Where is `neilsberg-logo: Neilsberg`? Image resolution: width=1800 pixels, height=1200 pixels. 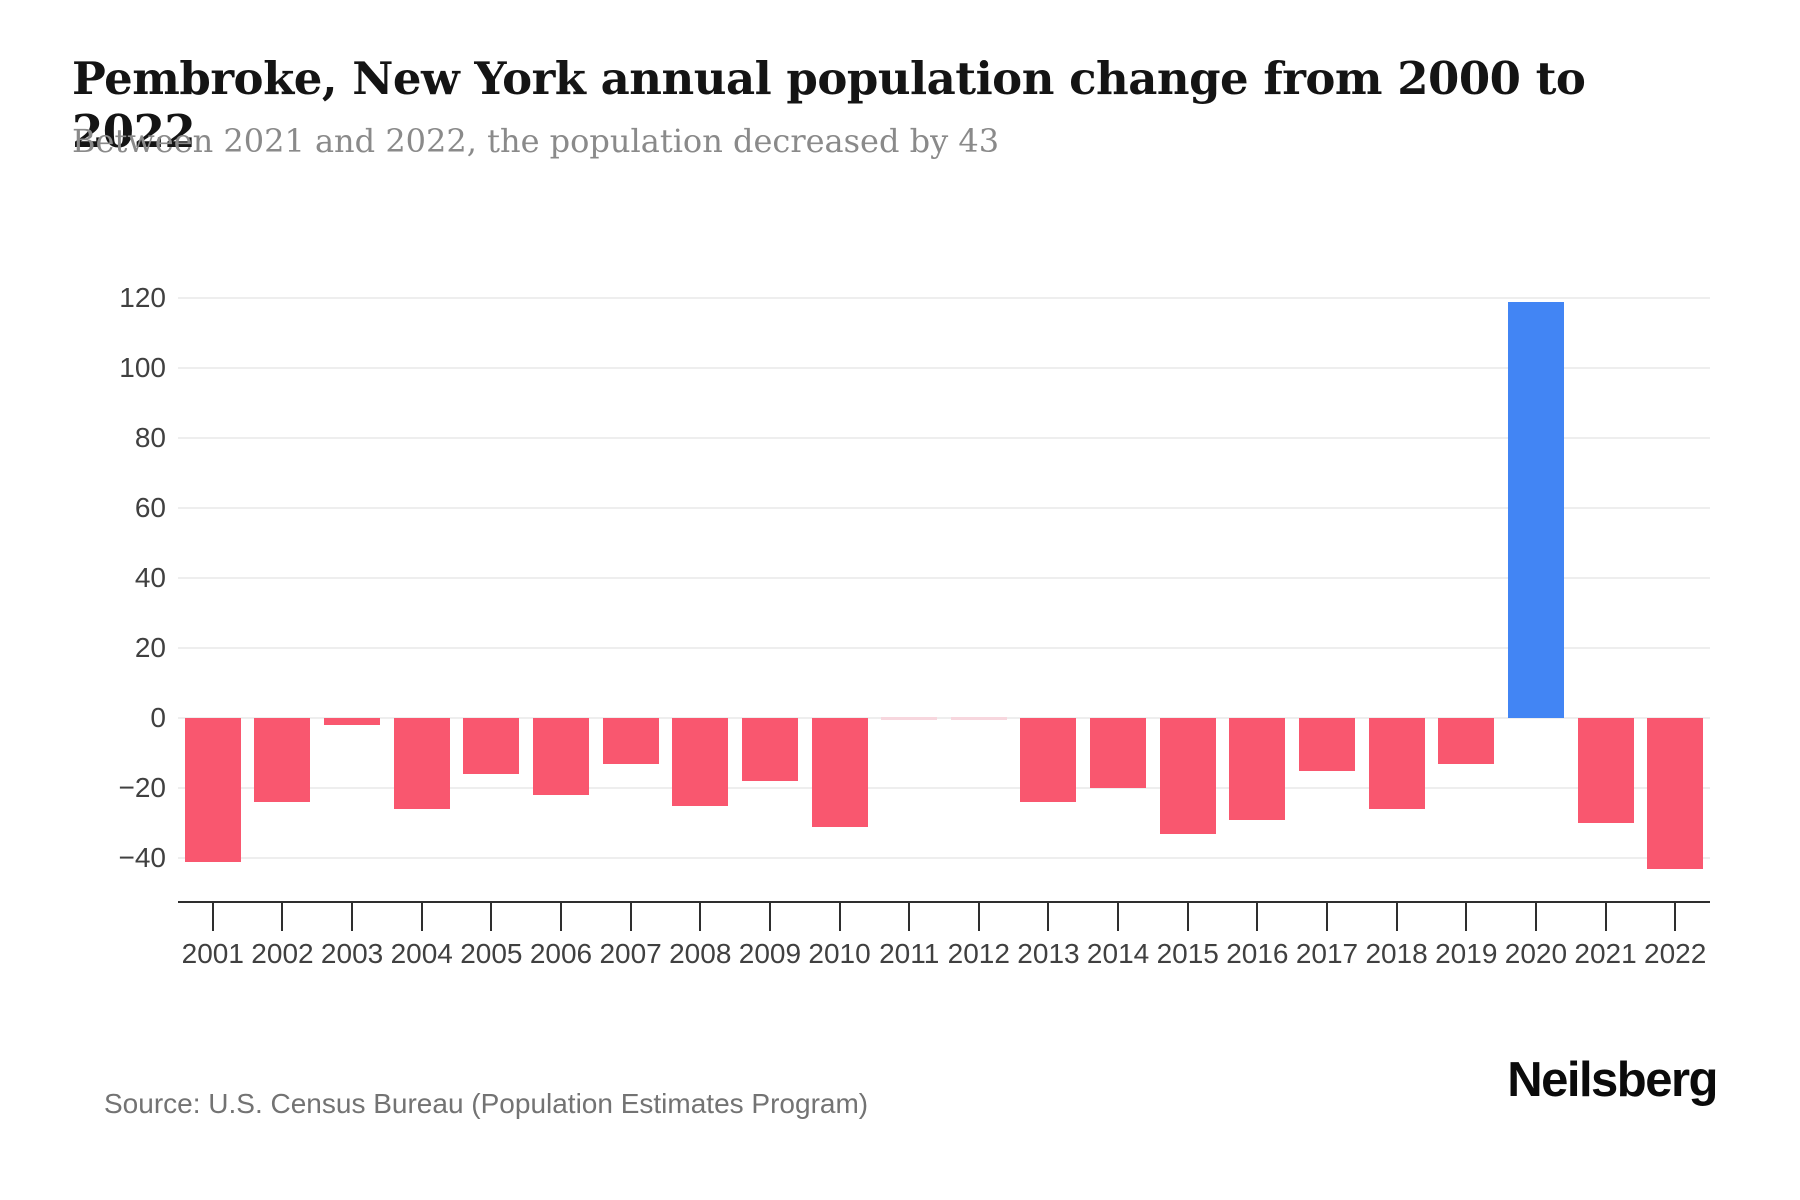 neilsberg-logo: Neilsberg is located at coordinates (1612, 1080).